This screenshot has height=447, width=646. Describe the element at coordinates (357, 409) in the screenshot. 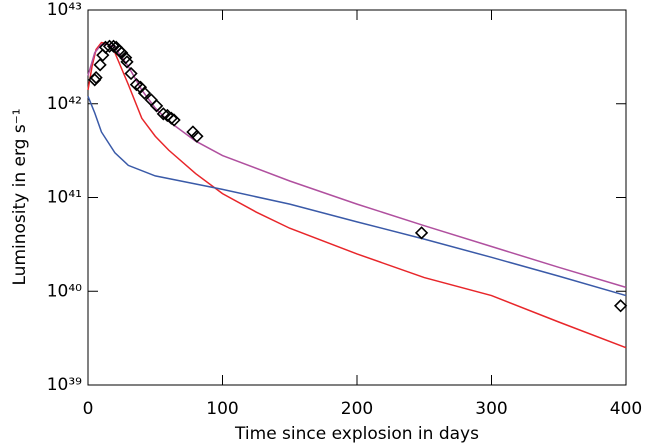

I see `x-tick-label: 200` at that location.